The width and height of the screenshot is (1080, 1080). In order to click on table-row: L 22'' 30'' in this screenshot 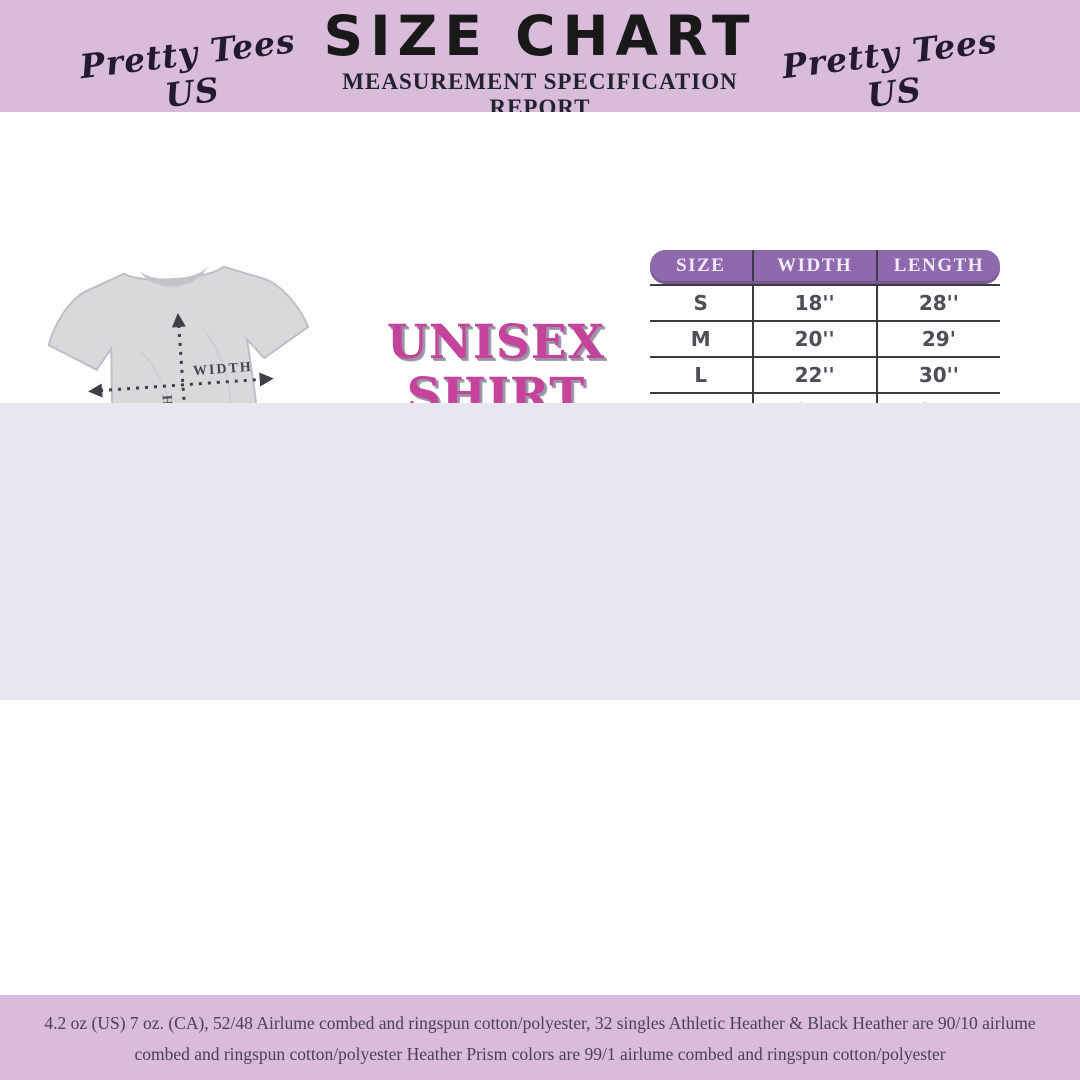, I will do `click(825, 374)`.